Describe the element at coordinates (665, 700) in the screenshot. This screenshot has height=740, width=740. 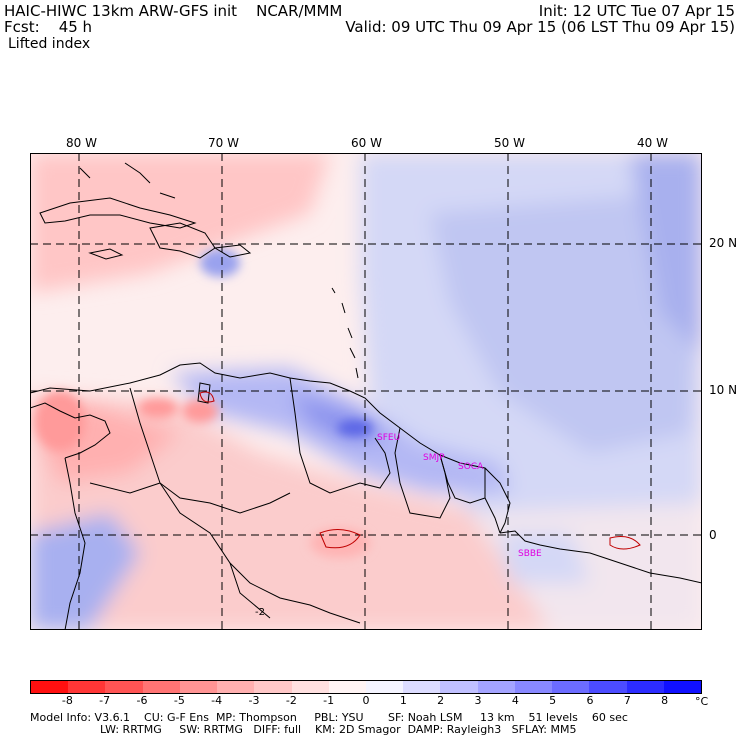
I see `colorbar-tick-label: 8` at that location.